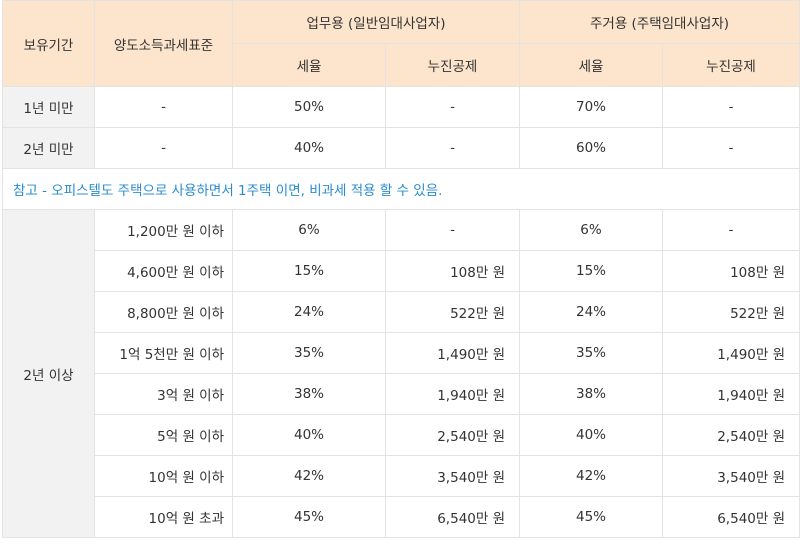 This screenshot has height=545, width=800. Describe the element at coordinates (163, 394) in the screenshot. I see `tax-standard-cell: 3억 원 이하` at that location.